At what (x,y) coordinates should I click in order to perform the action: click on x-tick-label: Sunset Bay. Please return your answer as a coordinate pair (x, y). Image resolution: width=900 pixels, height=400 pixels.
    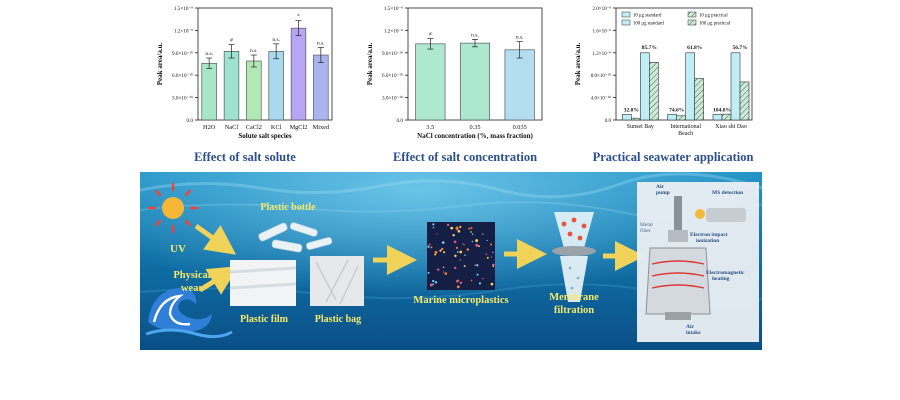
    Looking at the image, I should click on (640, 127).